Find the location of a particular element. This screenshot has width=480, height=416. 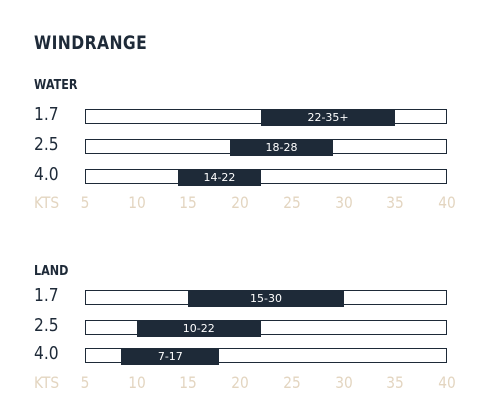

range-bar: 15-30 is located at coordinates (266, 298).